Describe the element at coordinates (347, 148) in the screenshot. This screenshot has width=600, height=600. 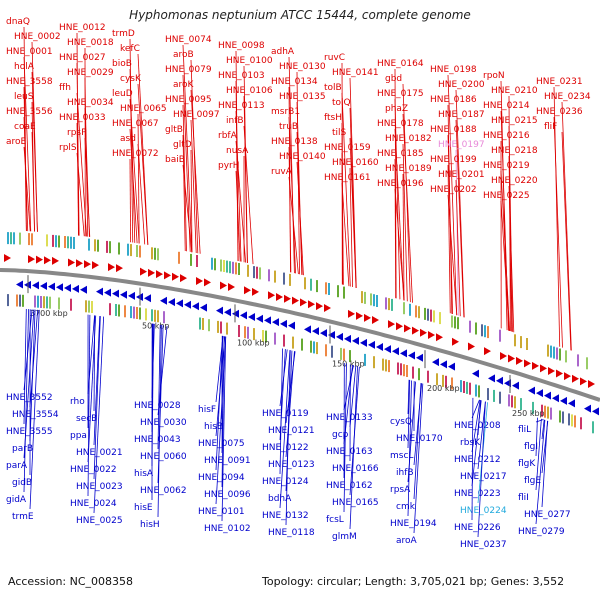
I see `gene-label: HNE_0159` at that location.